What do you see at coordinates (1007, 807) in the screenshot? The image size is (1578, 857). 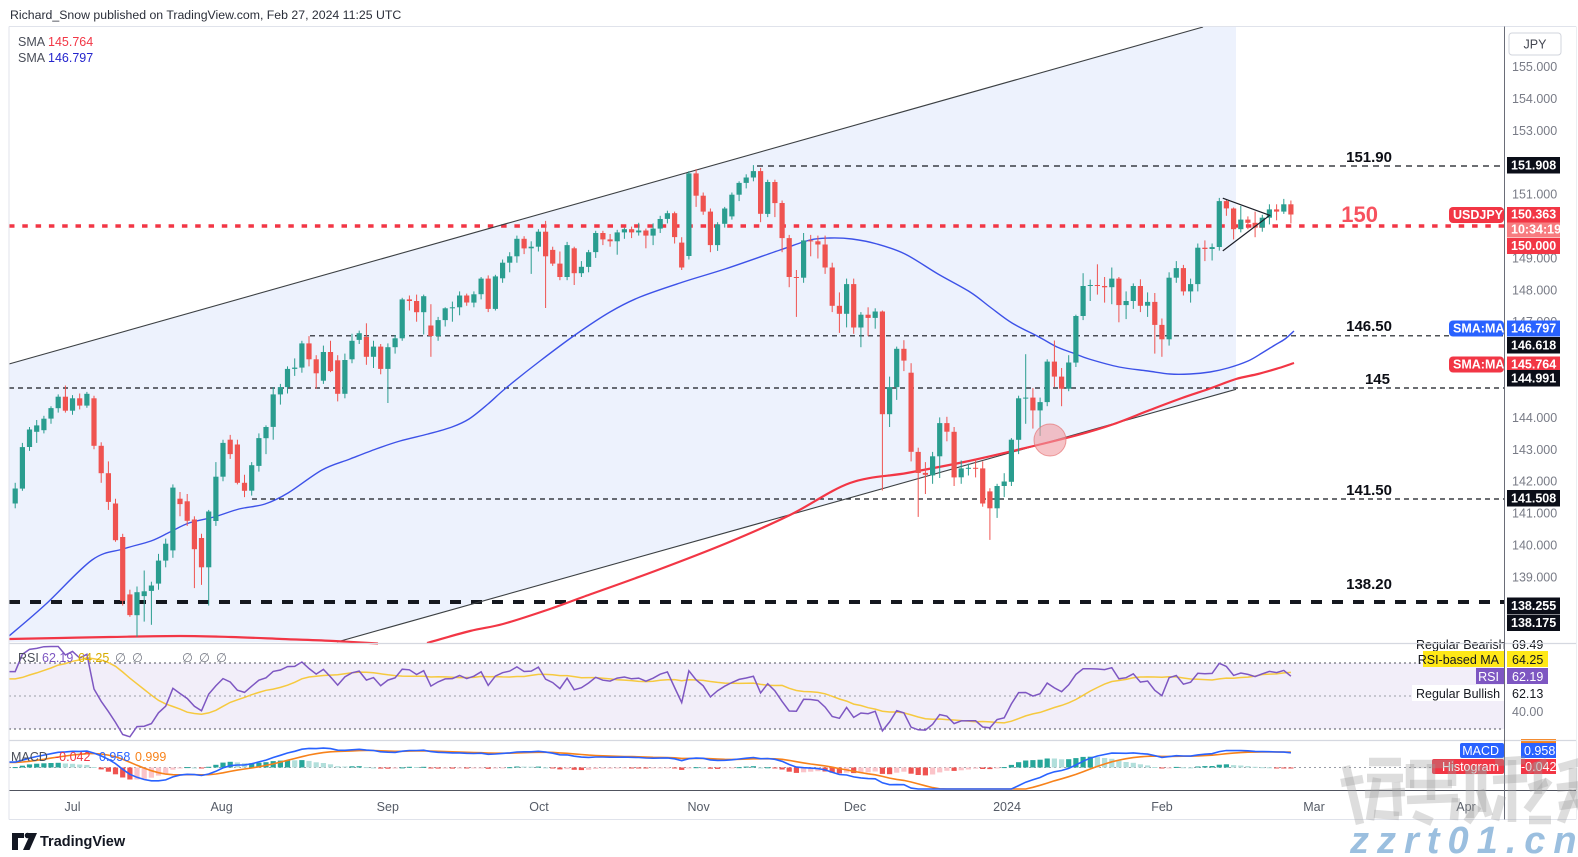 I see `svg-text: 2024` at bounding box center [1007, 807].